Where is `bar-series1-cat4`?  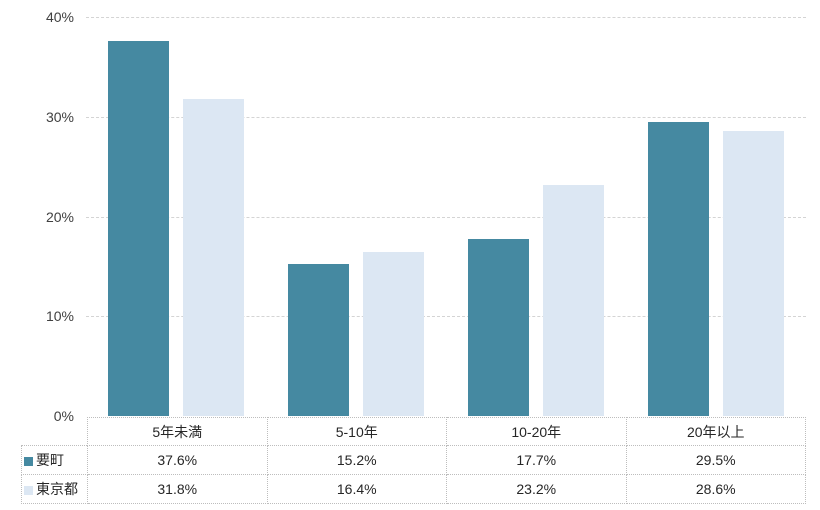
bar-series1-cat4 is located at coordinates (678, 268).